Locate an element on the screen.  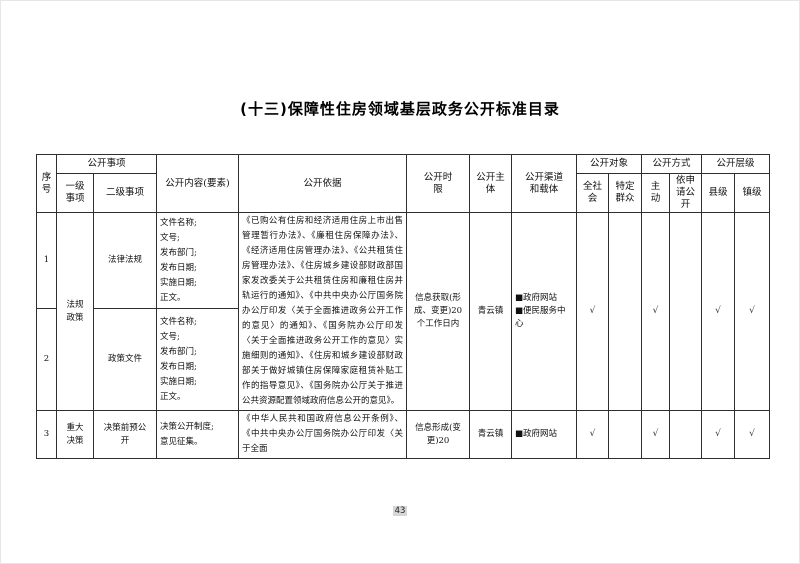
col-header-level2-item: 二级事项 is located at coordinates (125, 193).